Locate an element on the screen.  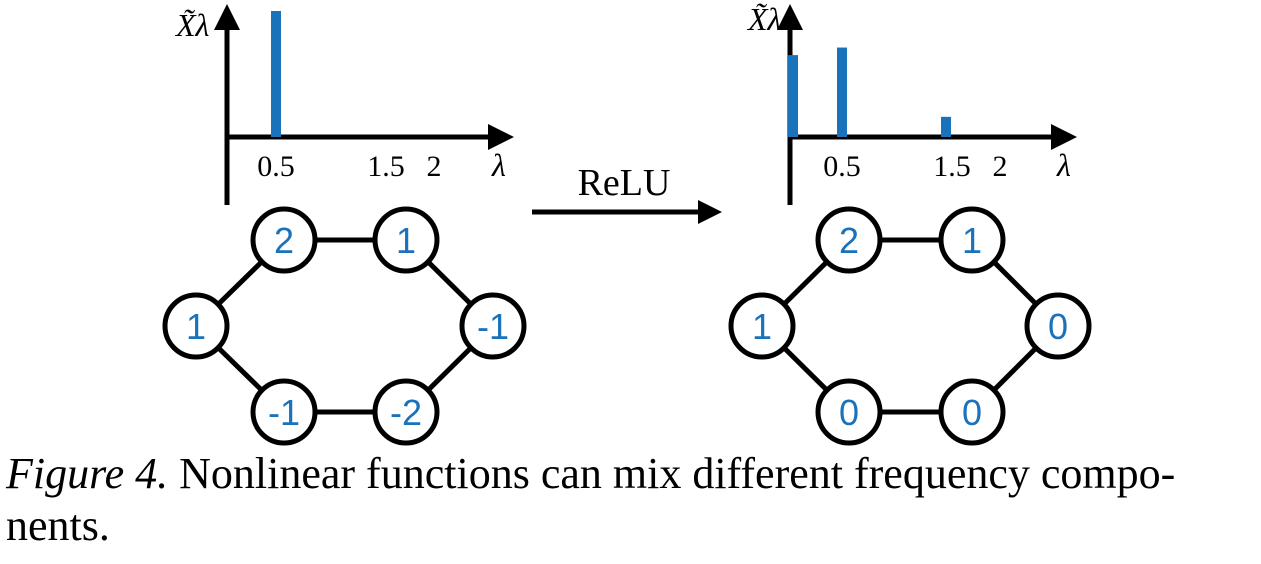
node-value: -2 is located at coordinates (406, 412).